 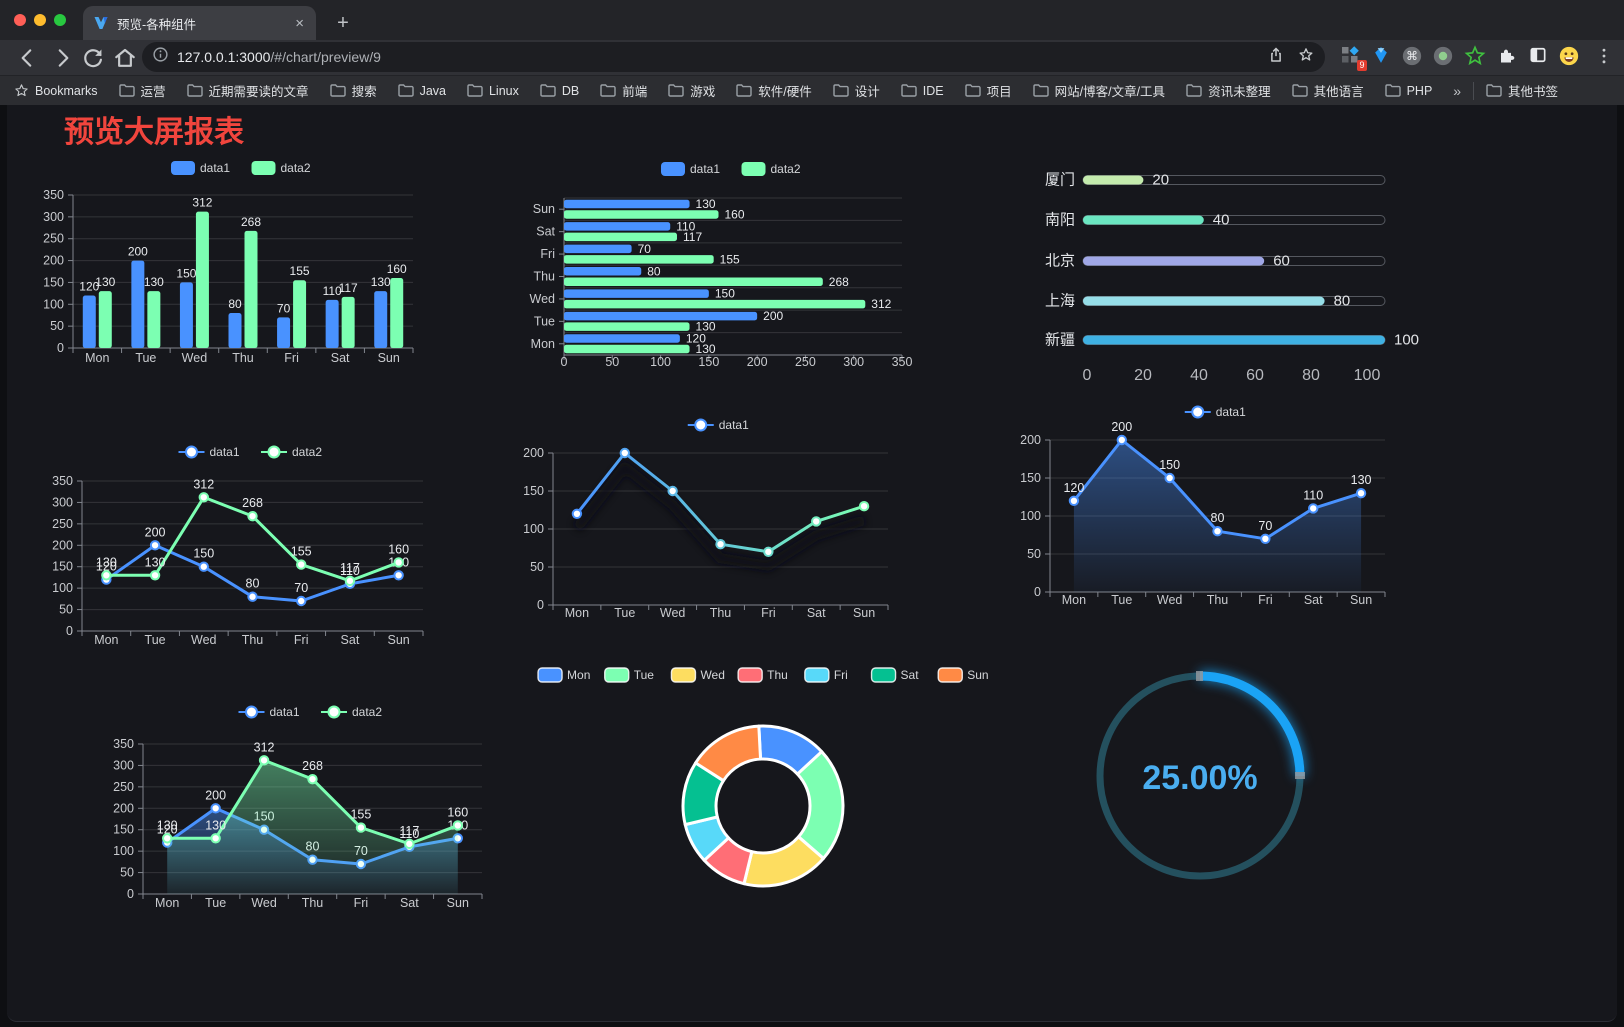 What do you see at coordinates (1539, 56) in the screenshot?
I see `sidebar-panel-icon` at bounding box center [1539, 56].